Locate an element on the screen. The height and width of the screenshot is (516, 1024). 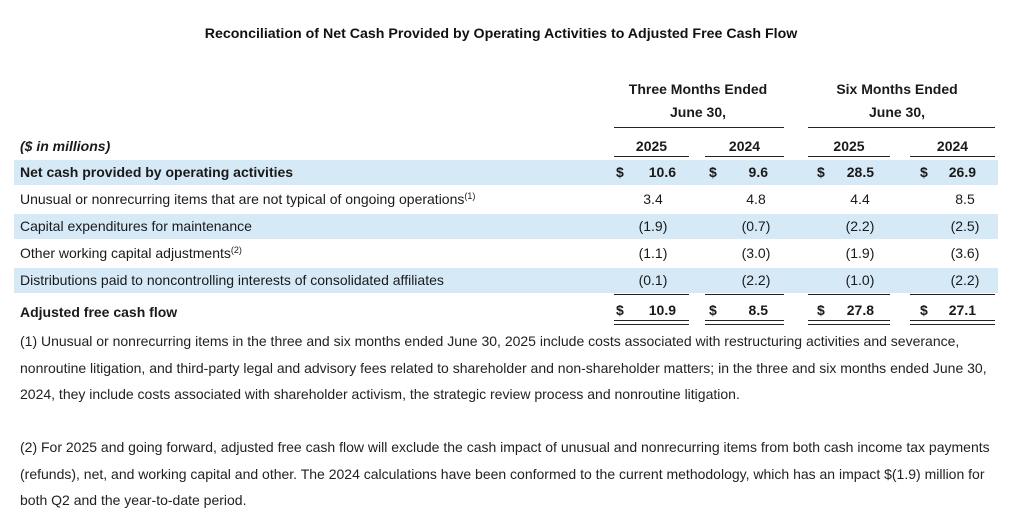
row-label: Capital expenditures for maintenance is located at coordinates (136, 226).